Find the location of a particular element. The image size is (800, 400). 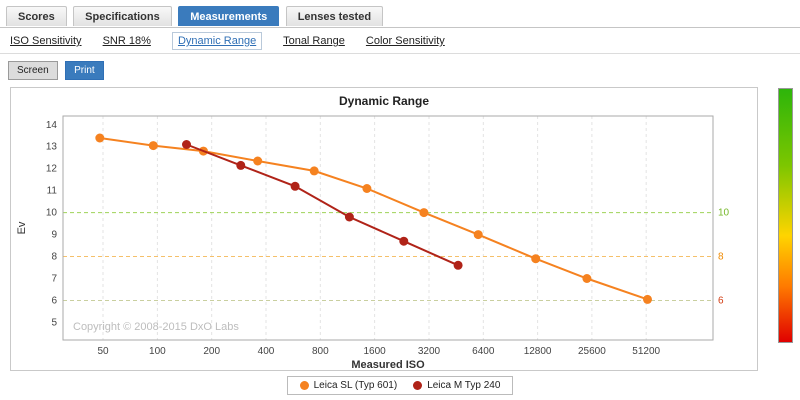

svg-text: 51200 is located at coordinates (646, 351).